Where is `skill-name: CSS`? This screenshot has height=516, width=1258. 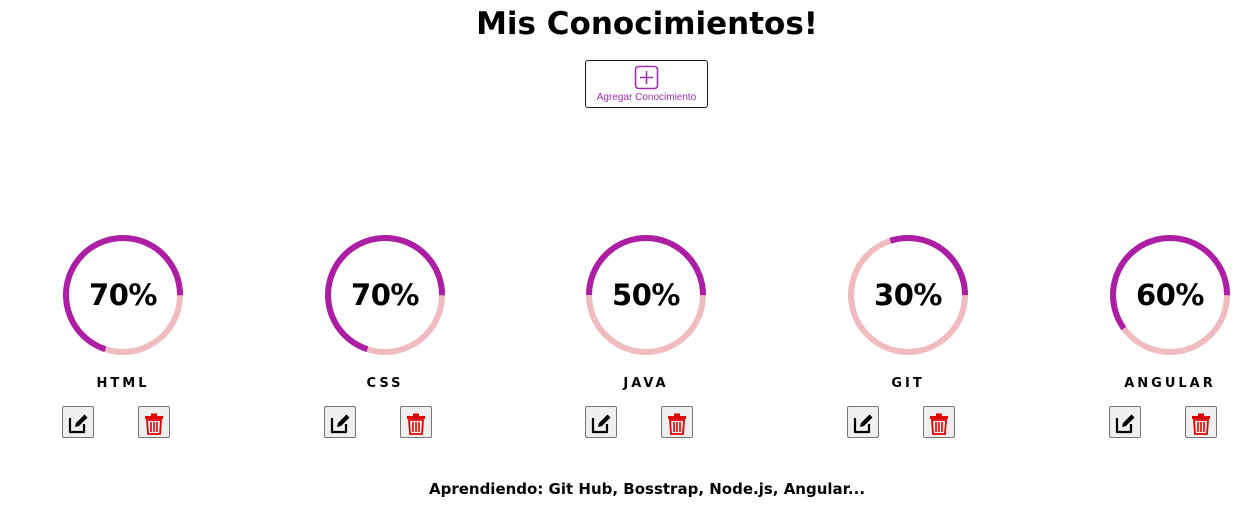
skill-name: CSS is located at coordinates (385, 383).